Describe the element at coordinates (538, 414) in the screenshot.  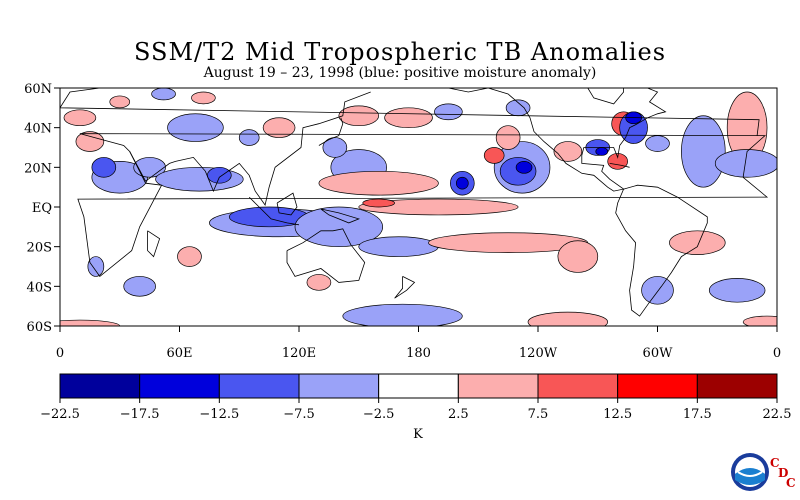
I see `colorbar-tick-label: 7.5` at that location.